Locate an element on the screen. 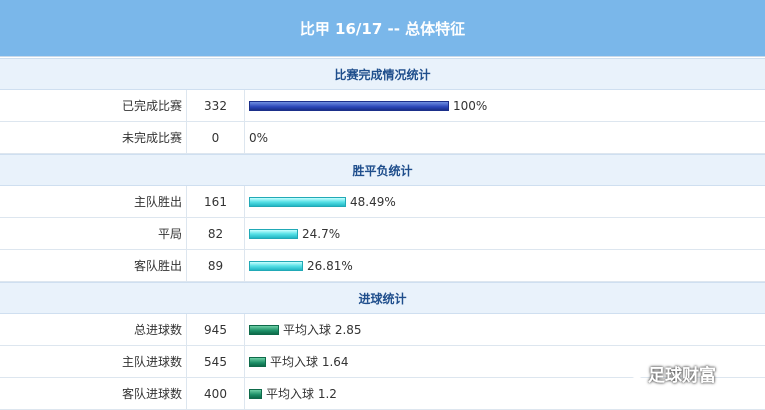 This screenshot has height=410, width=765. row-bar-cell: 0% is located at coordinates (505, 137).